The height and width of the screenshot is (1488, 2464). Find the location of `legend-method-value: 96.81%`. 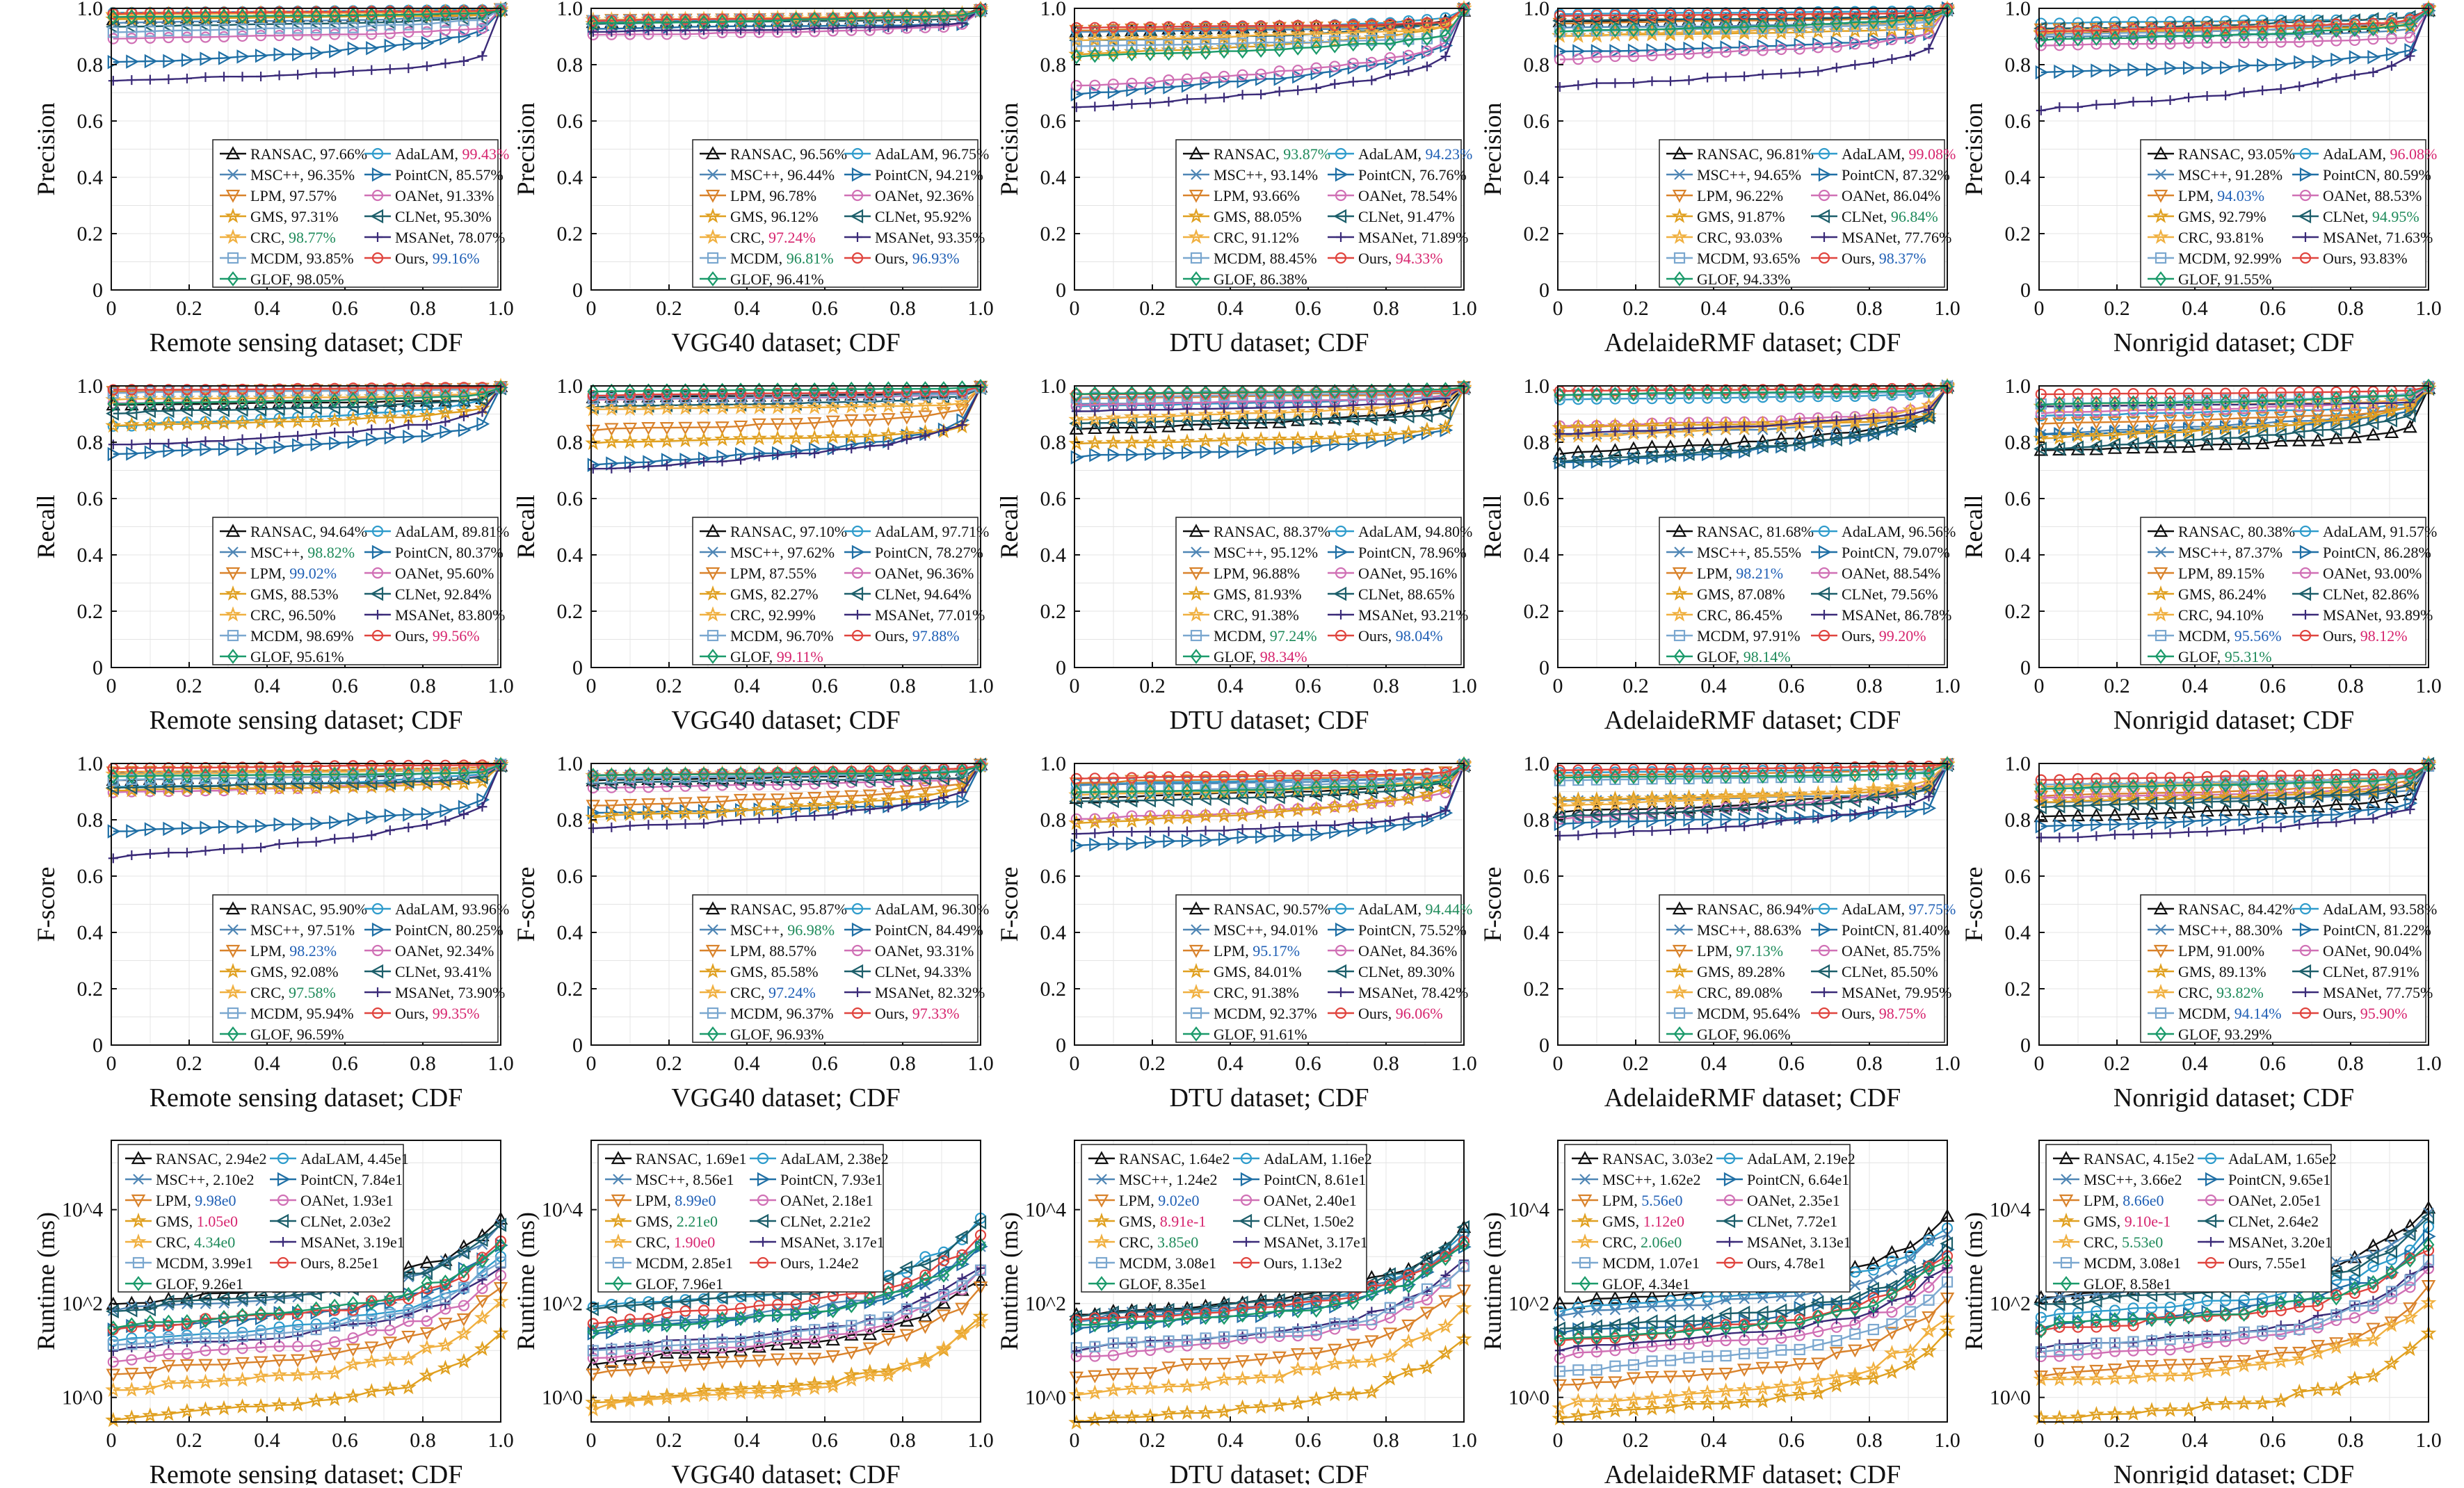

legend-method-value: 96.81% is located at coordinates (1790, 154).